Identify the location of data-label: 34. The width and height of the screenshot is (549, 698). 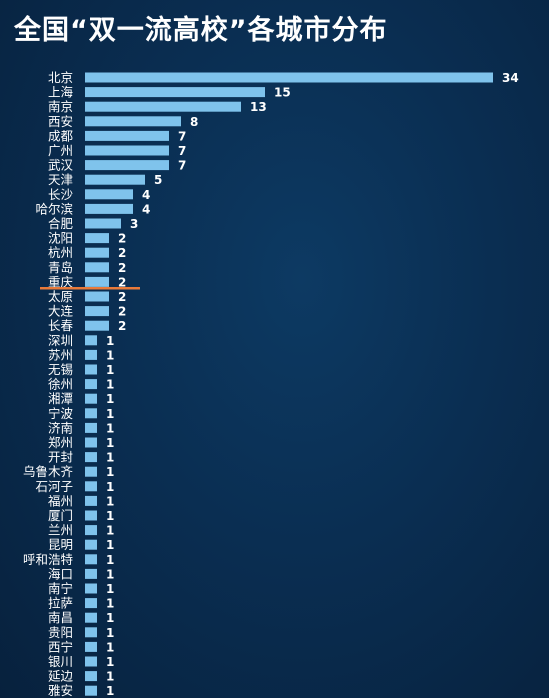
(510, 78).